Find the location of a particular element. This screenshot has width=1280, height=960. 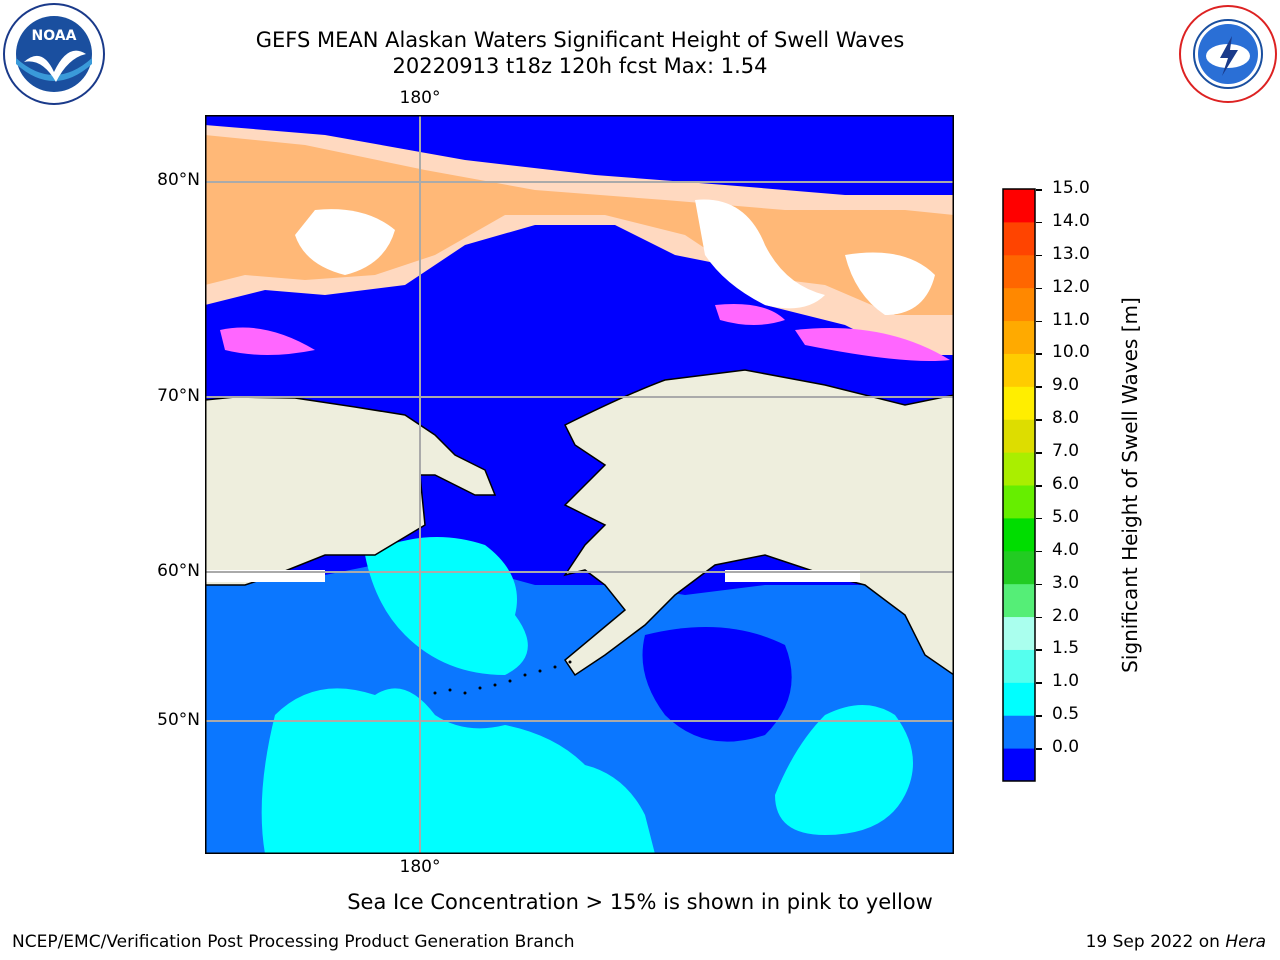

colorbar-tick-label: 12.0 is located at coordinates (1071, 286).